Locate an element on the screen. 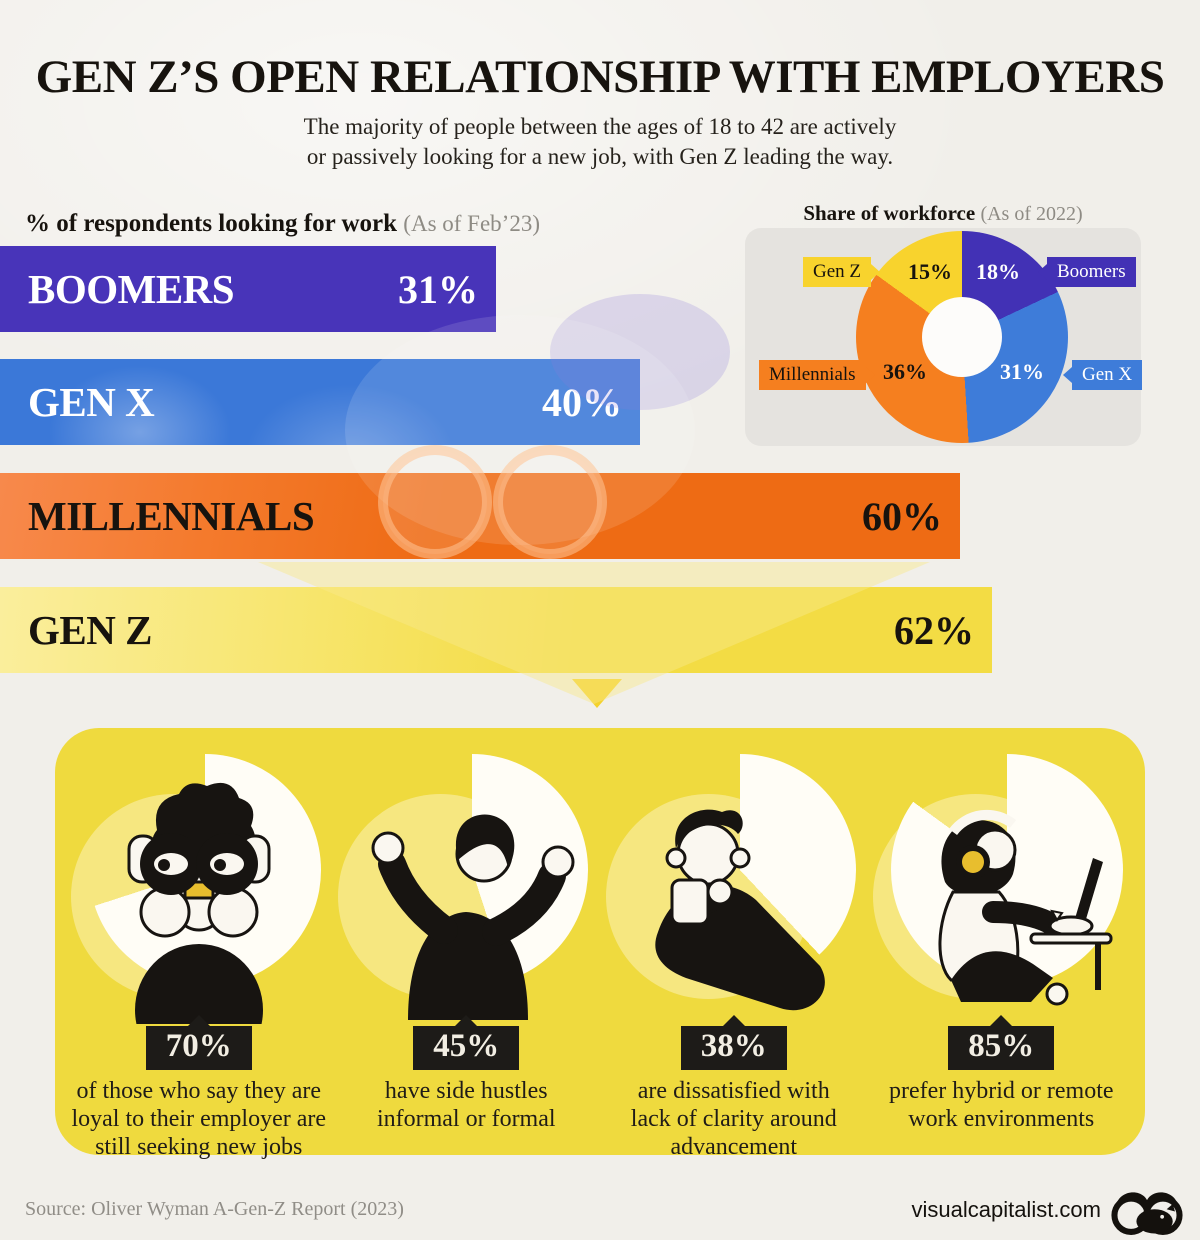 This screenshot has height=1240, width=1200. person-working-on-laptop-illustration is located at coordinates (1025, 907).